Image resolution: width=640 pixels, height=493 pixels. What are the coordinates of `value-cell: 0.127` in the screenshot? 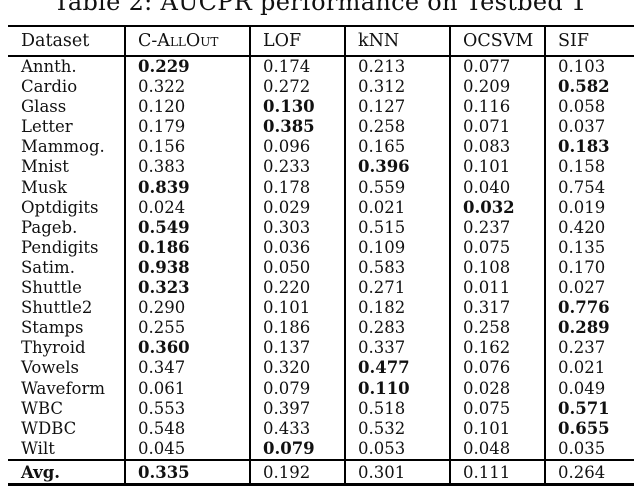 It's located at (397, 107).